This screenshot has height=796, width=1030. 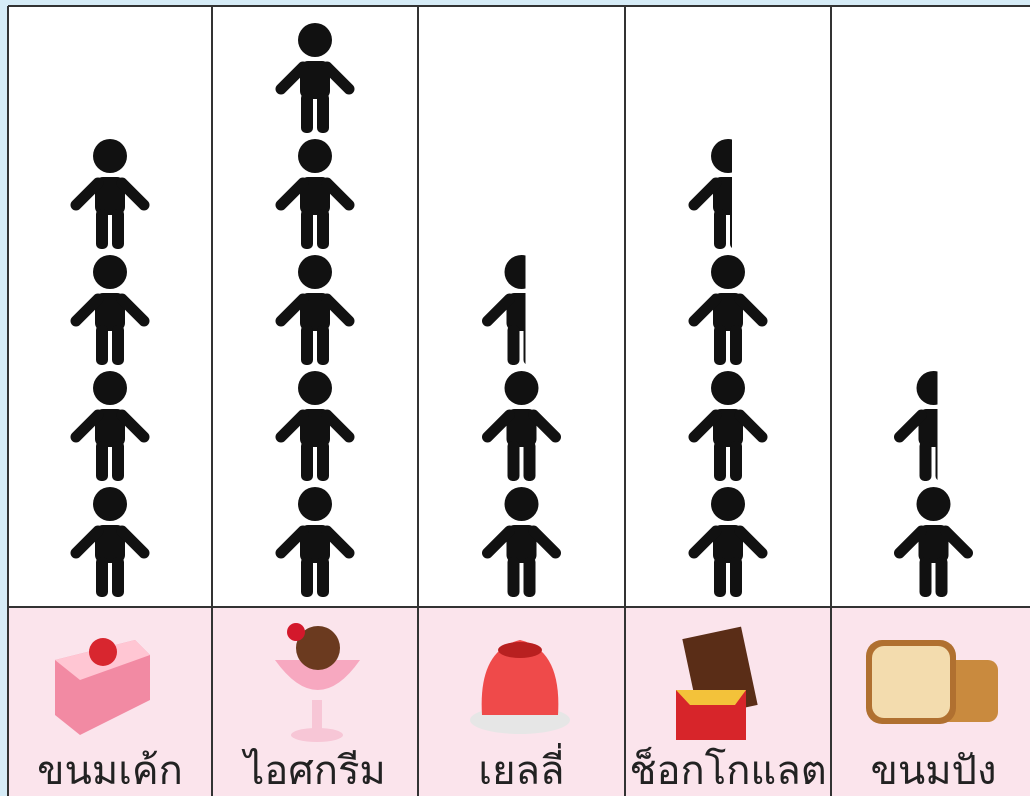 What do you see at coordinates (521, 768) in the screenshot?
I see `category-label: เยลลี่` at bounding box center [521, 768].